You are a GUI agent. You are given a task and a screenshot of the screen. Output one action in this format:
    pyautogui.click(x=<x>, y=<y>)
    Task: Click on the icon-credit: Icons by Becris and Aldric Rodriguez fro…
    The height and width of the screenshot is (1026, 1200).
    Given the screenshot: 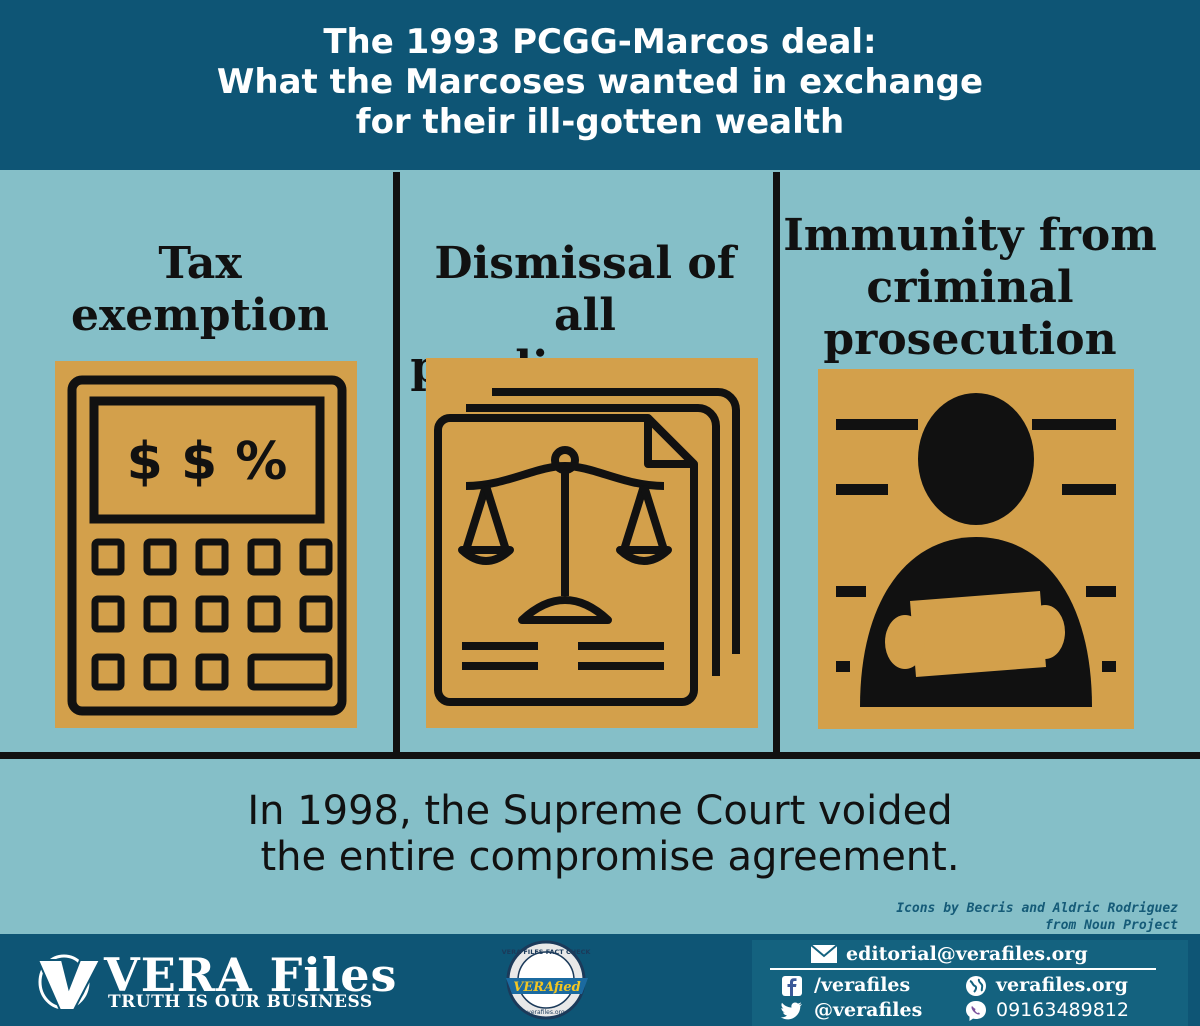 What is the action you would take?
    pyautogui.click(x=1037, y=917)
    